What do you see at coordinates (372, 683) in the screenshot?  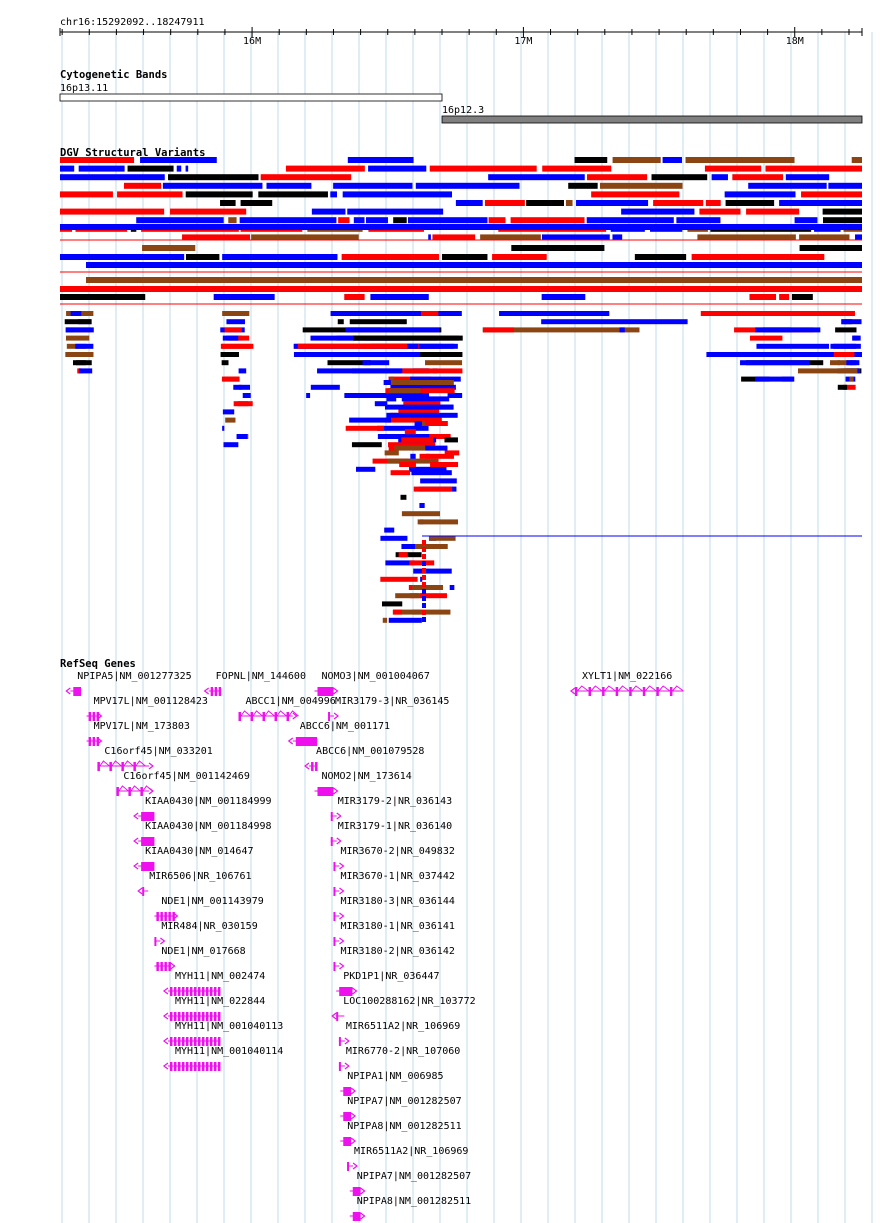 I see `gene: NOMO3|NM_001004067` at bounding box center [372, 683].